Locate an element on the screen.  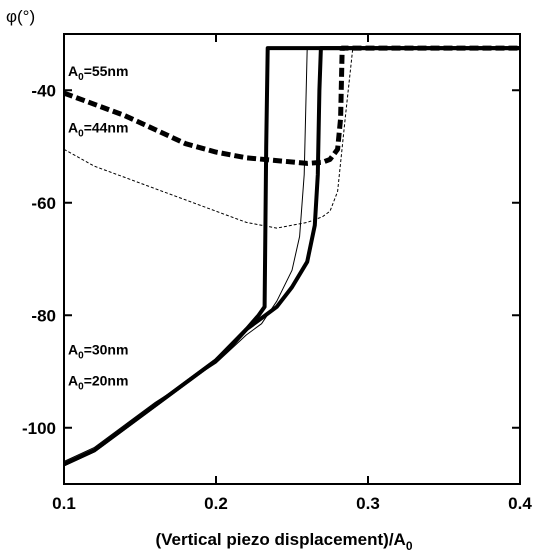
y-tick-label: -60 is located at coordinates (43, 203).